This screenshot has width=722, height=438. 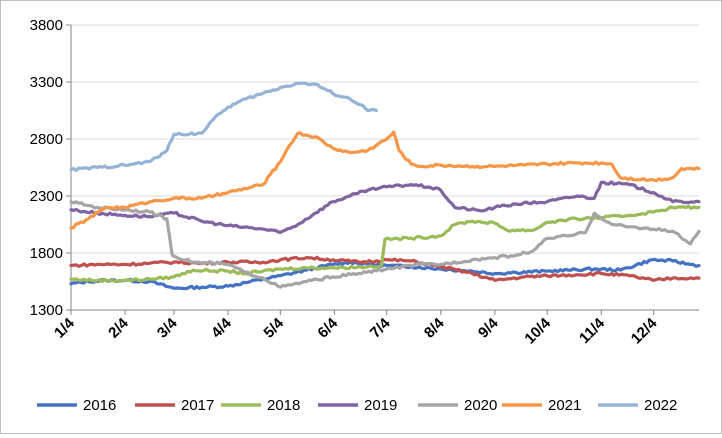 What do you see at coordinates (356, 330) in the screenshot?
I see `x-axis-tick-labels: 1/4 2/4 3/4 4/4 5/4 6/4 7/4 8/4 9/4 10/4 11/4 12/4` at bounding box center [356, 330].